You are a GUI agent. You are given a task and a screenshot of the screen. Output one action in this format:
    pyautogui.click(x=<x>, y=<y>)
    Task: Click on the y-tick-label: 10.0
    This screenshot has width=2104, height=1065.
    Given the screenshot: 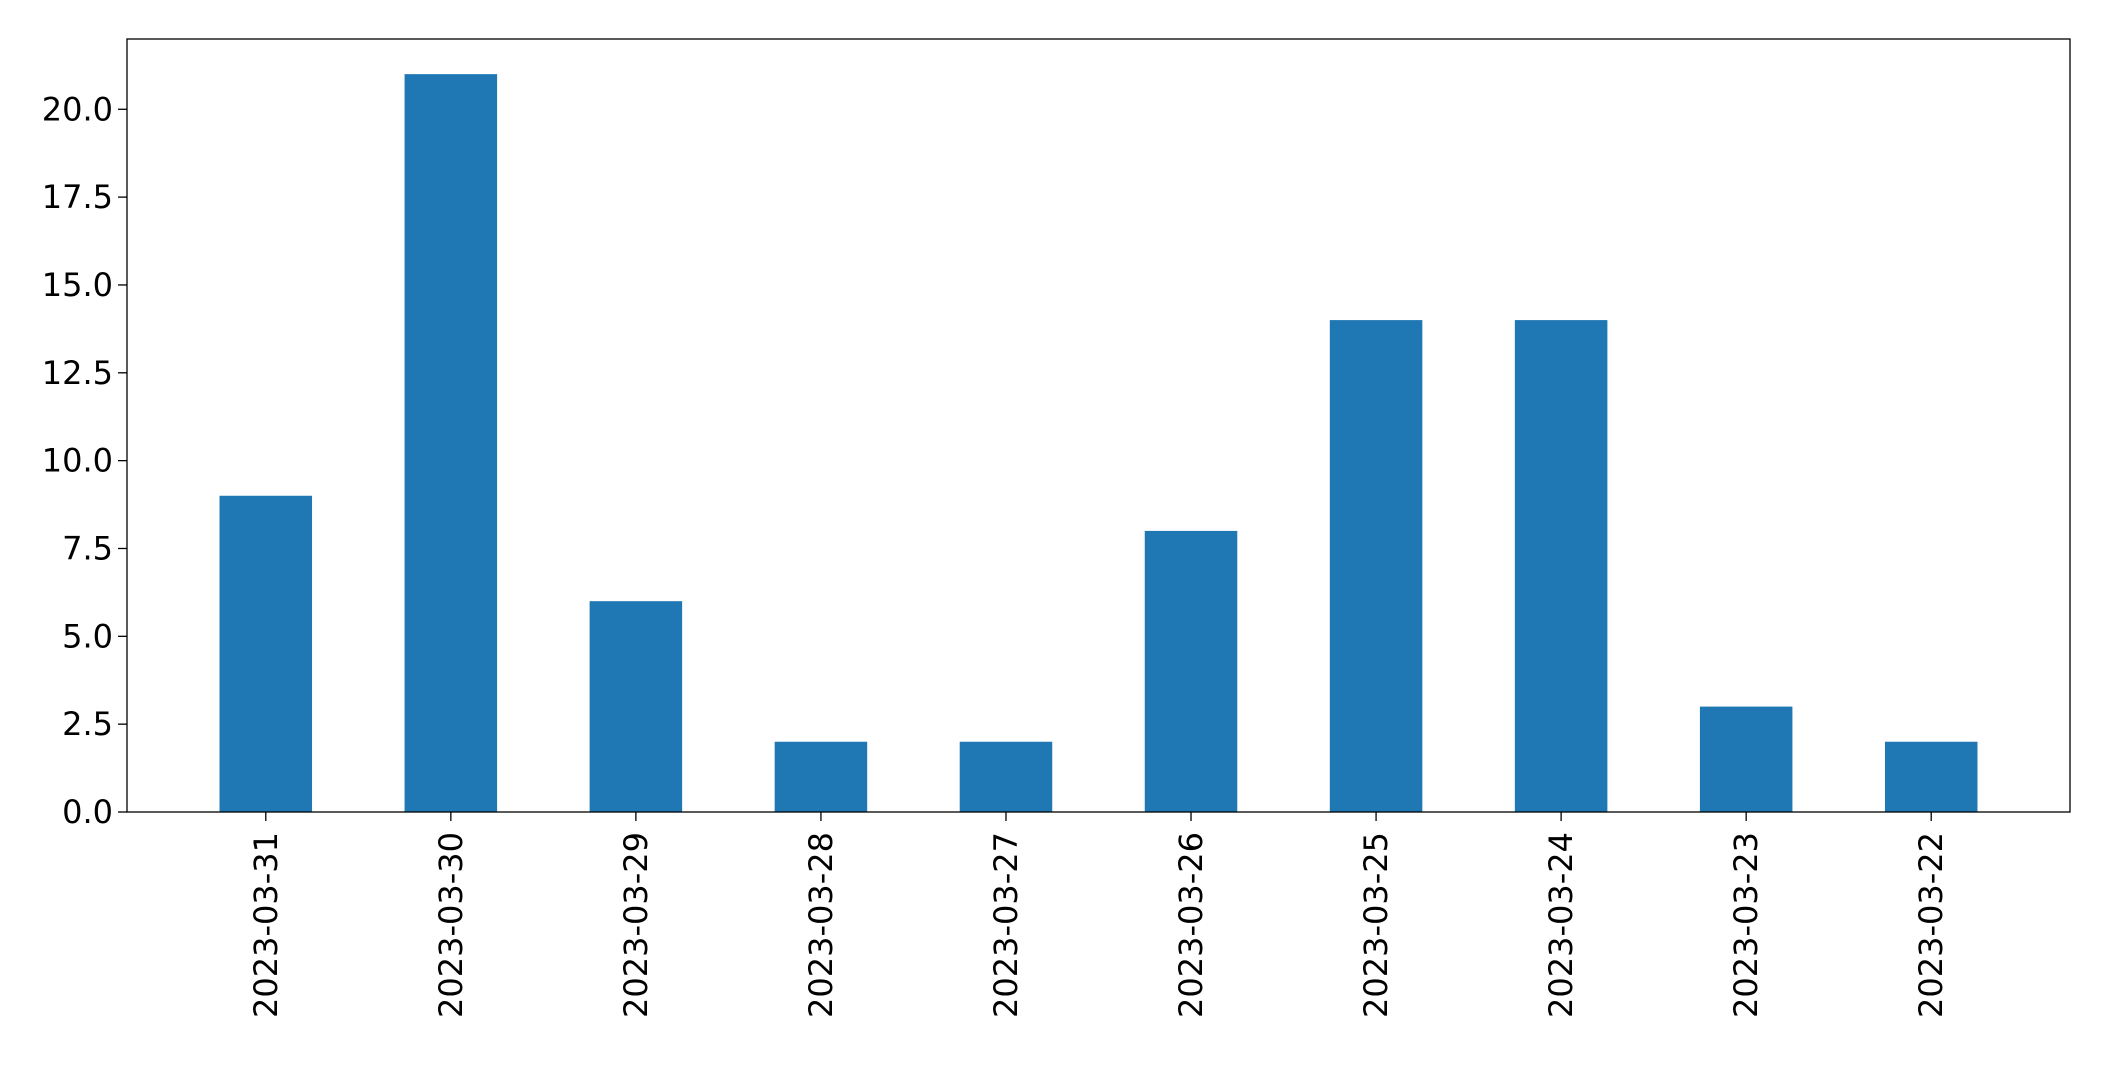 What is the action you would take?
    pyautogui.click(x=77, y=461)
    